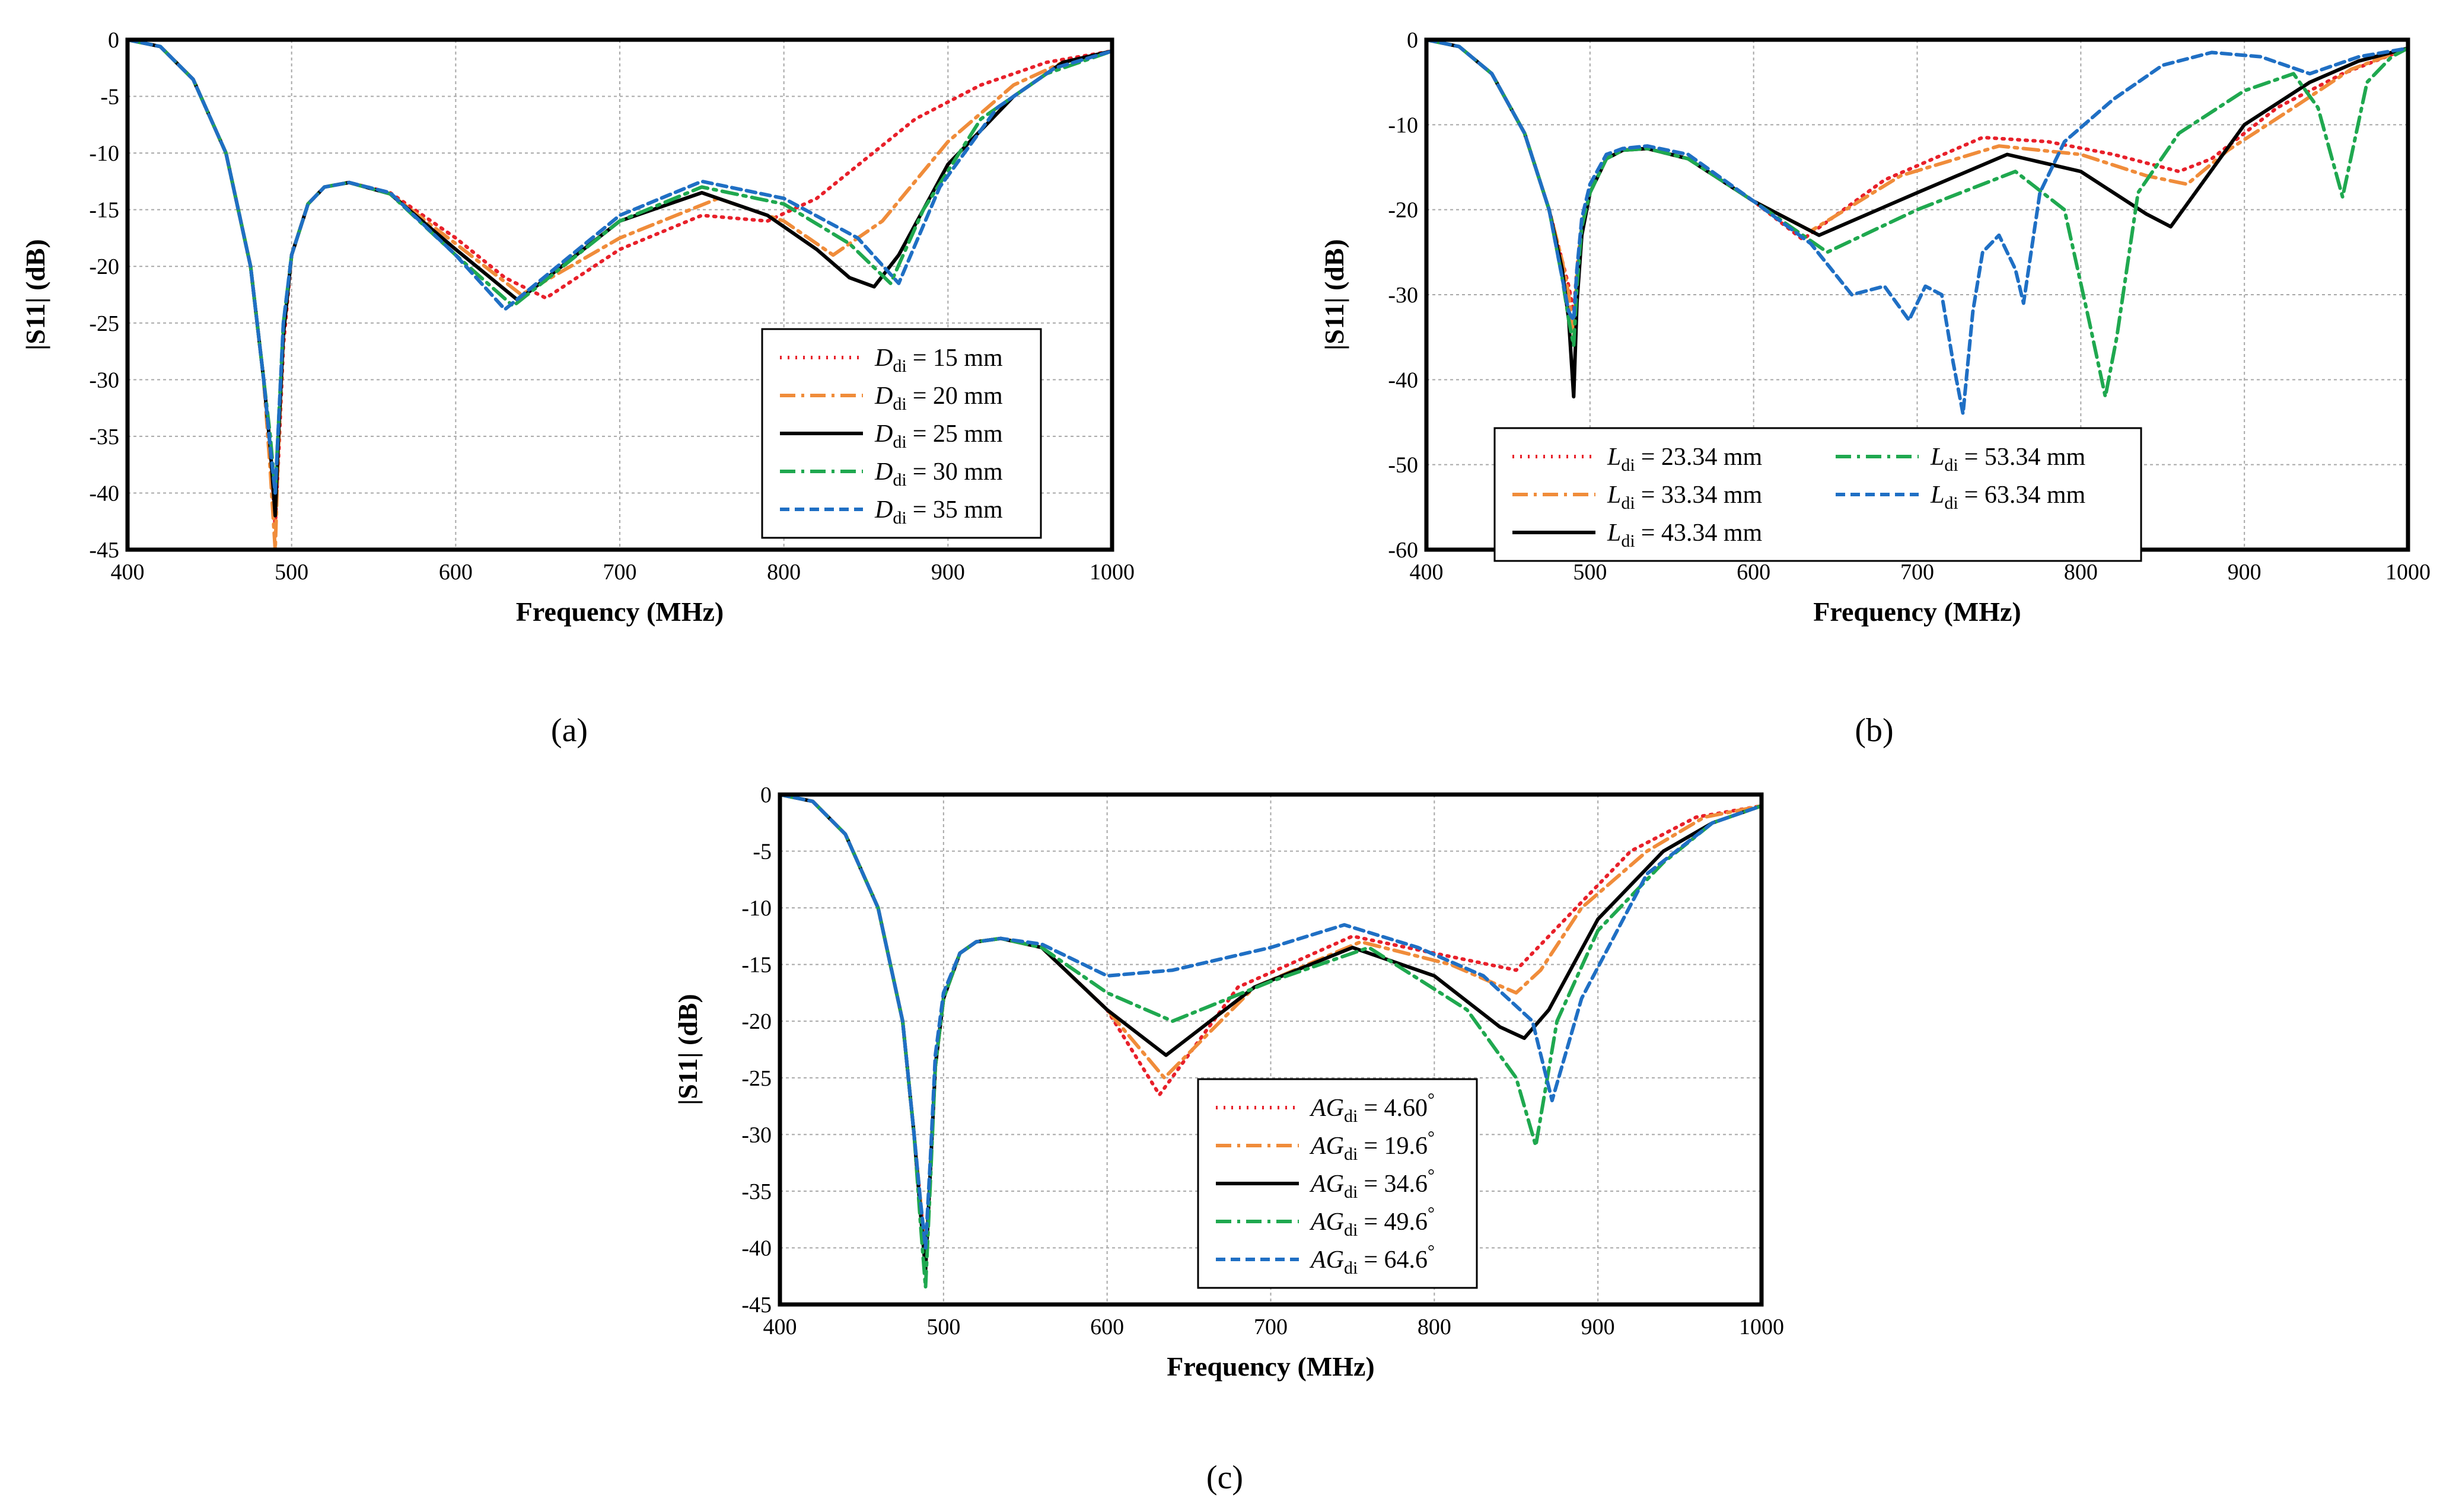 The height and width of the screenshot is (1512, 2459). I want to click on legend-entry: Ddi = 20 mm, so click(891, 398).